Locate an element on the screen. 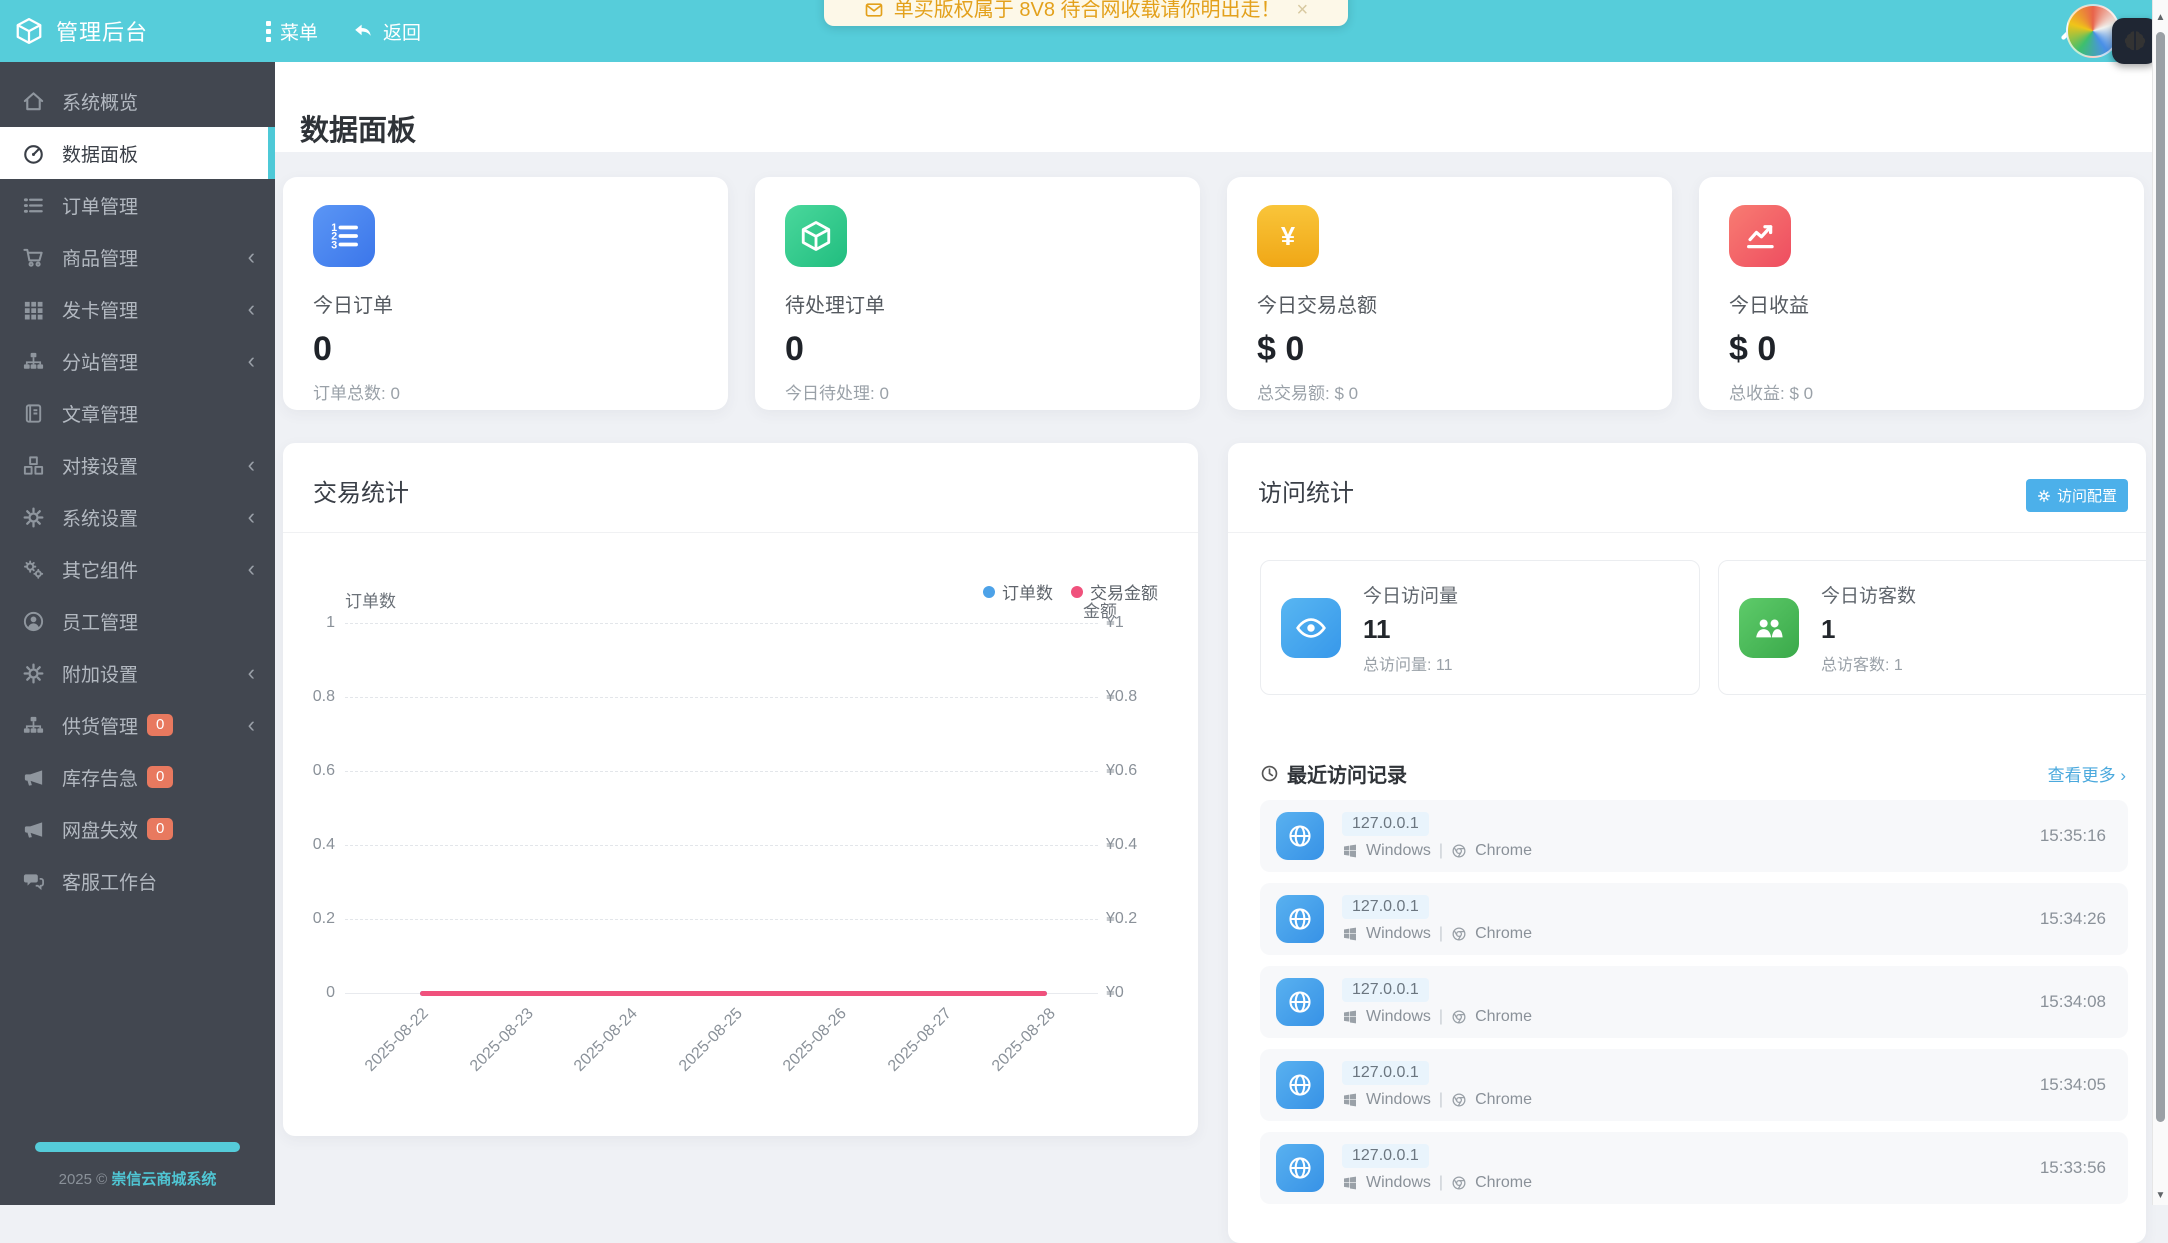 The image size is (2168, 1243). visit-stat-box: 今日访问量 11 总访问量: 11 is located at coordinates (1480, 627).